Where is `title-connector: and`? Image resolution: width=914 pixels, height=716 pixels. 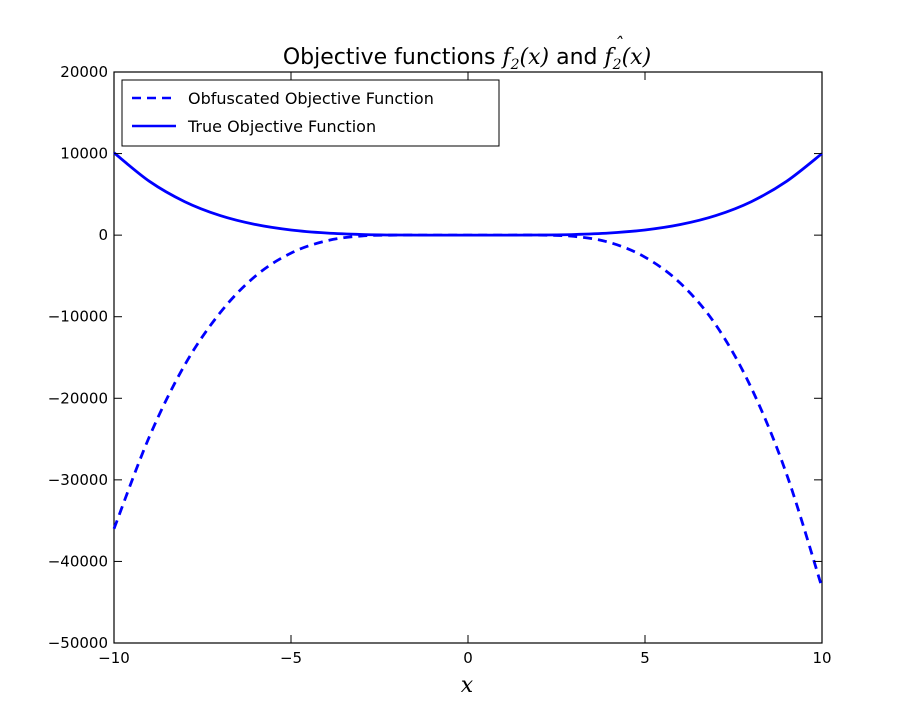 title-connector: and is located at coordinates (576, 57).